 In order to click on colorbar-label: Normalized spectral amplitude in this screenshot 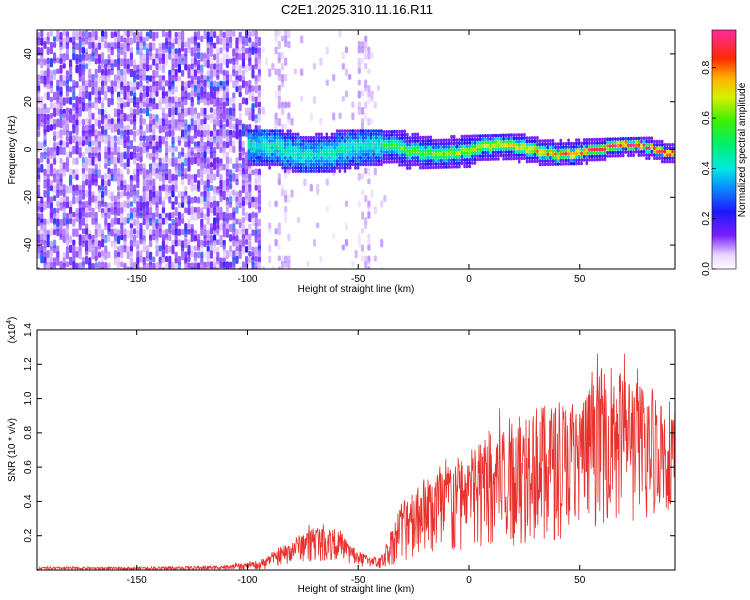, I will do `click(742, 149)`.